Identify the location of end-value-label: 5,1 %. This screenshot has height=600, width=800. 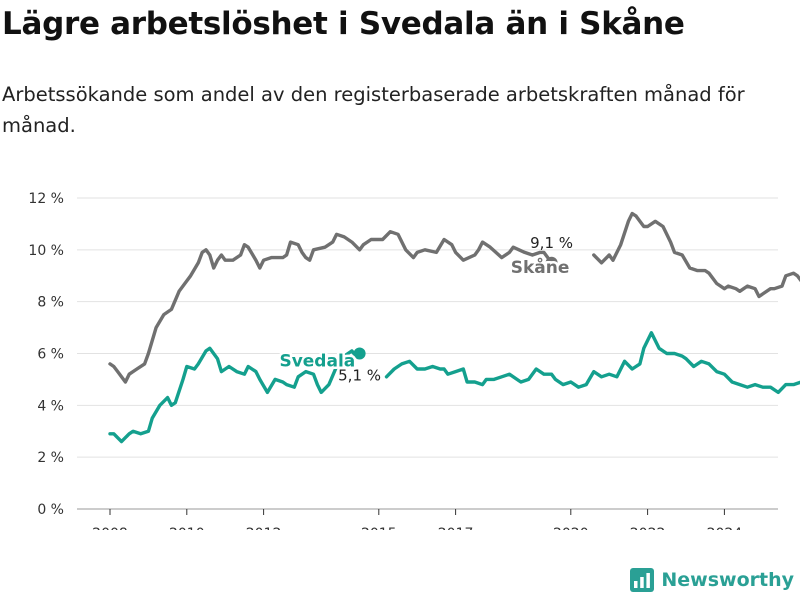
(359, 376).